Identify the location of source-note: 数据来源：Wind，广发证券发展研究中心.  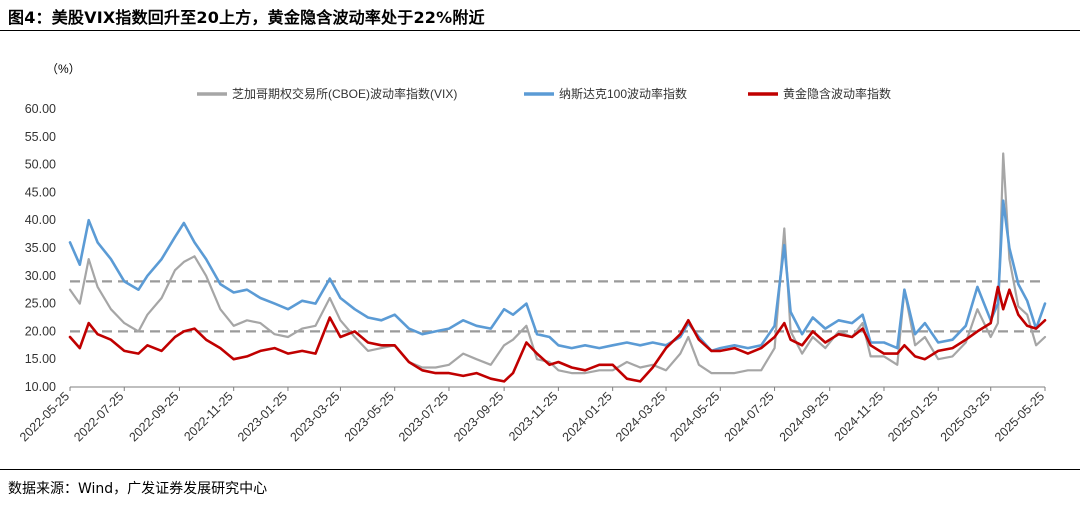
(138, 489).